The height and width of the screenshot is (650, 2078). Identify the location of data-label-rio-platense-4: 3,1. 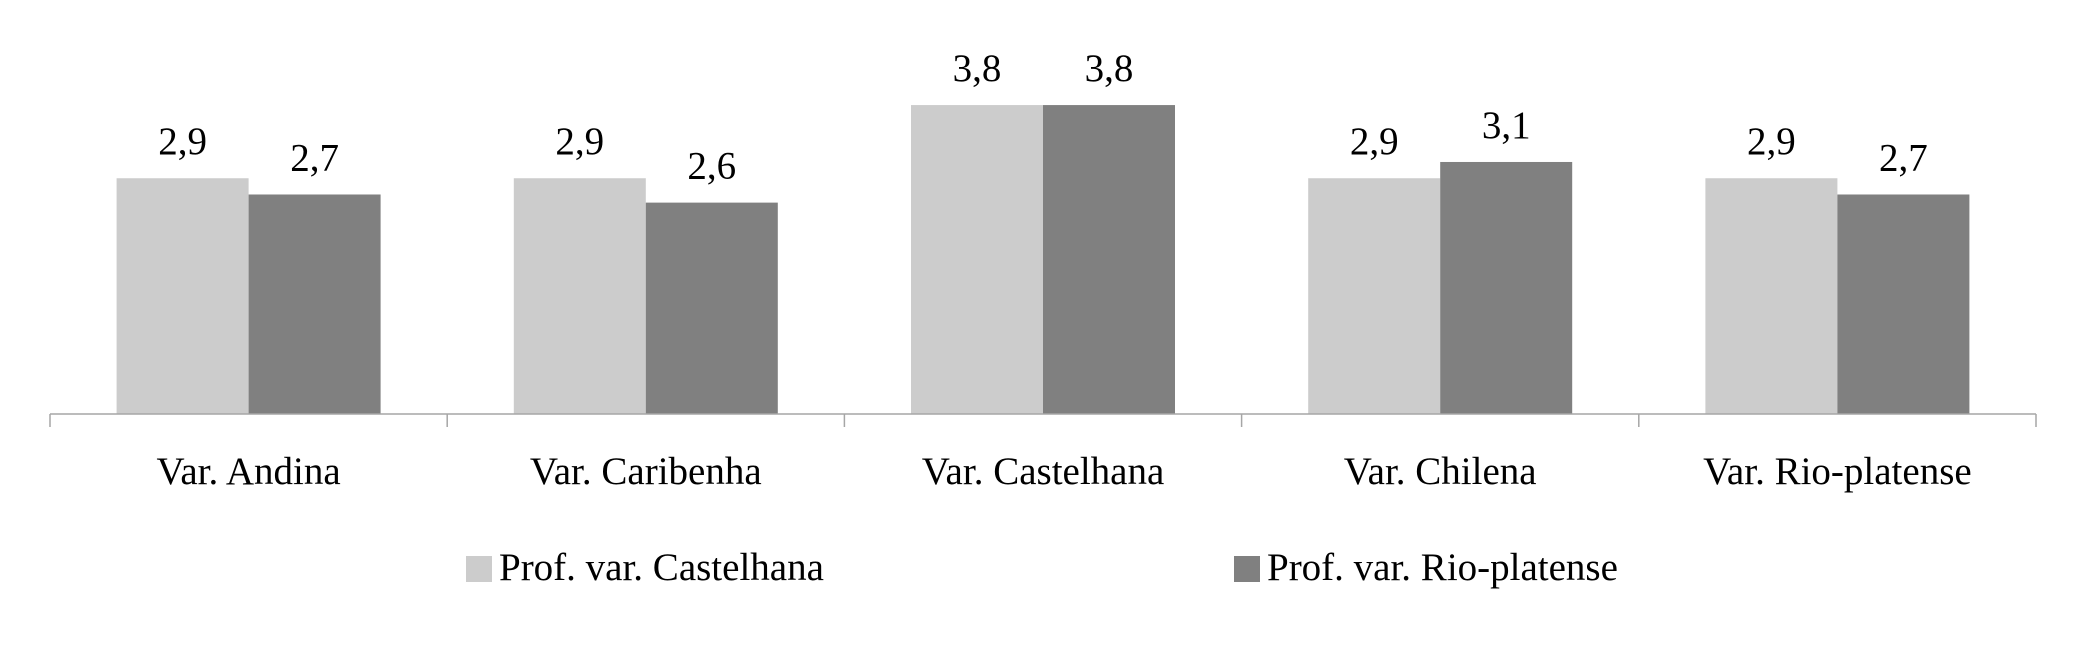
(1506, 125).